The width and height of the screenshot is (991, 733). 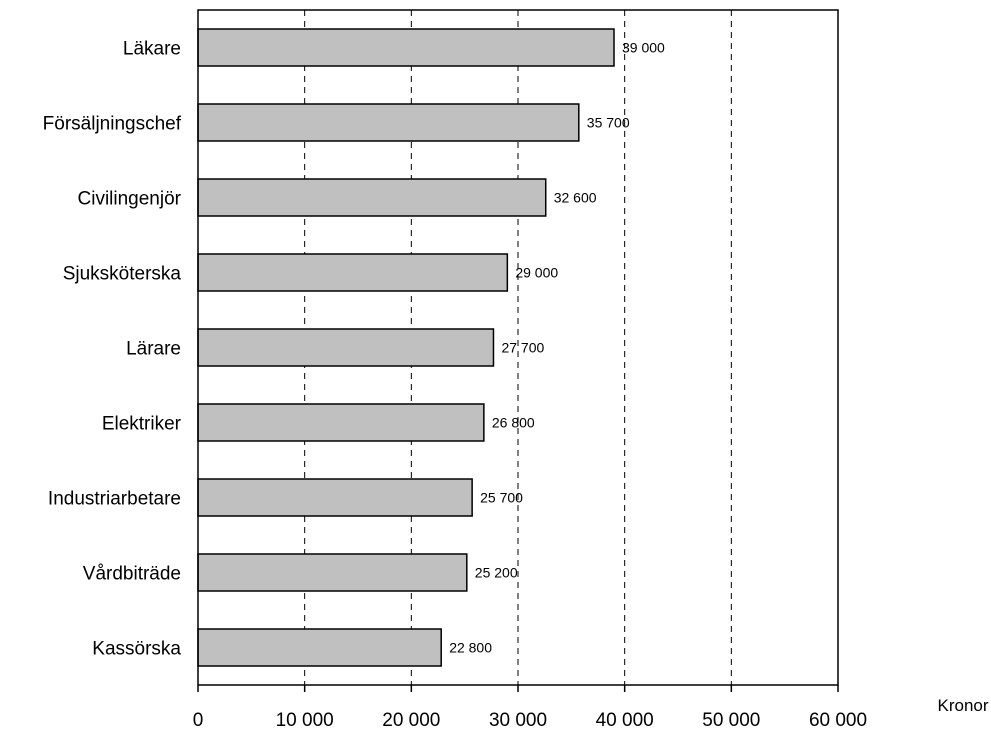 I want to click on data-label: 27 700, so click(x=522, y=348).